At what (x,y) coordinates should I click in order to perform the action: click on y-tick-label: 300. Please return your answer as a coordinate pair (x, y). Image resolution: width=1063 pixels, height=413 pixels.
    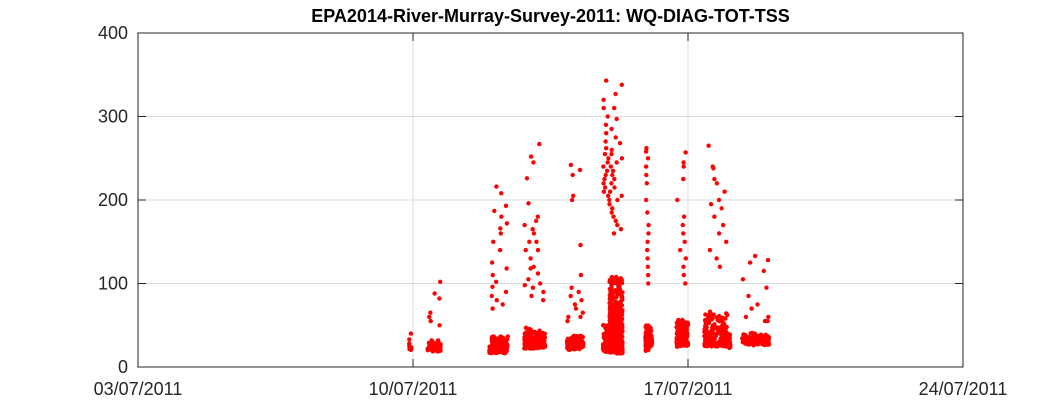
    Looking at the image, I should click on (113, 117).